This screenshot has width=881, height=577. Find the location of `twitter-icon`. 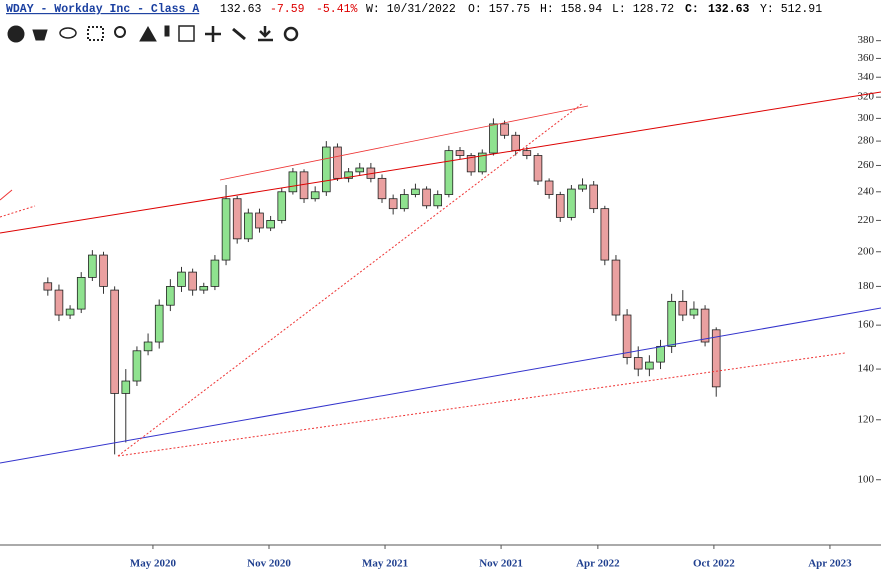

twitter-icon is located at coordinates (40, 35).